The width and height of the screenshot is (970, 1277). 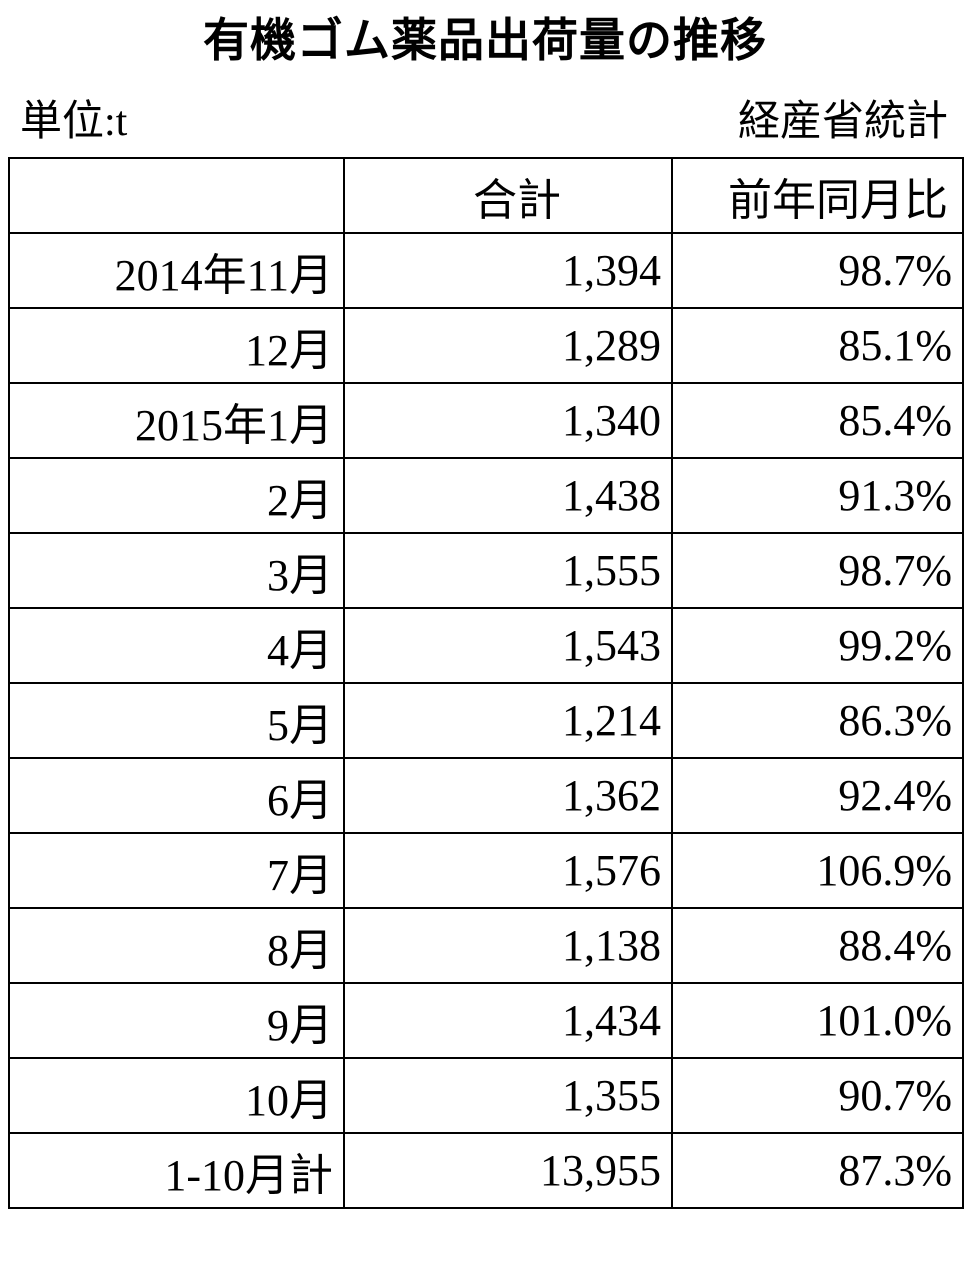 What do you see at coordinates (817, 195) in the screenshot?
I see `column-header: 前年同月比` at bounding box center [817, 195].